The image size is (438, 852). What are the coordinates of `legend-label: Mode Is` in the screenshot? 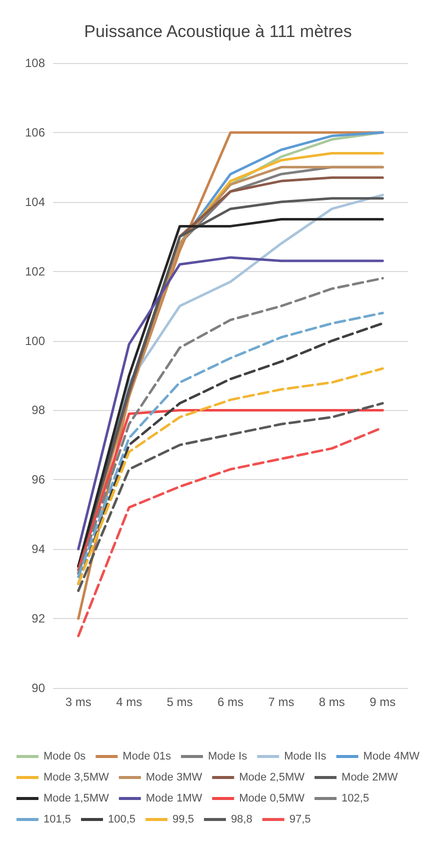 It's located at (228, 756).